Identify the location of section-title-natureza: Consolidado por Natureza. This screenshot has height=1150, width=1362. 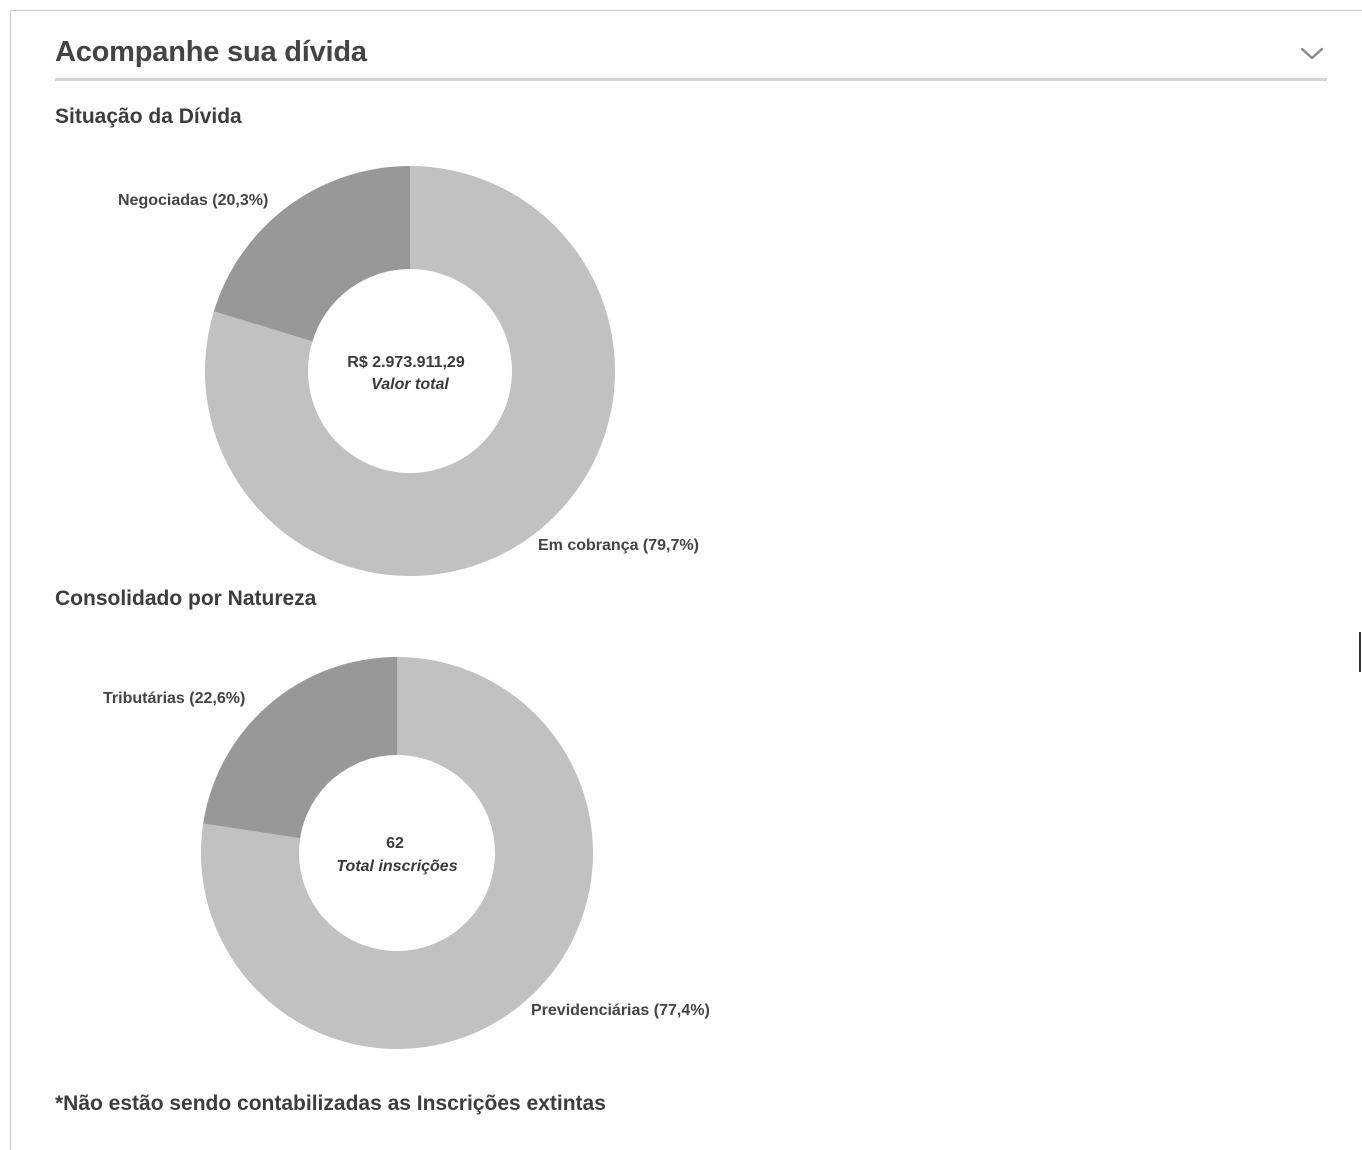
(186, 598).